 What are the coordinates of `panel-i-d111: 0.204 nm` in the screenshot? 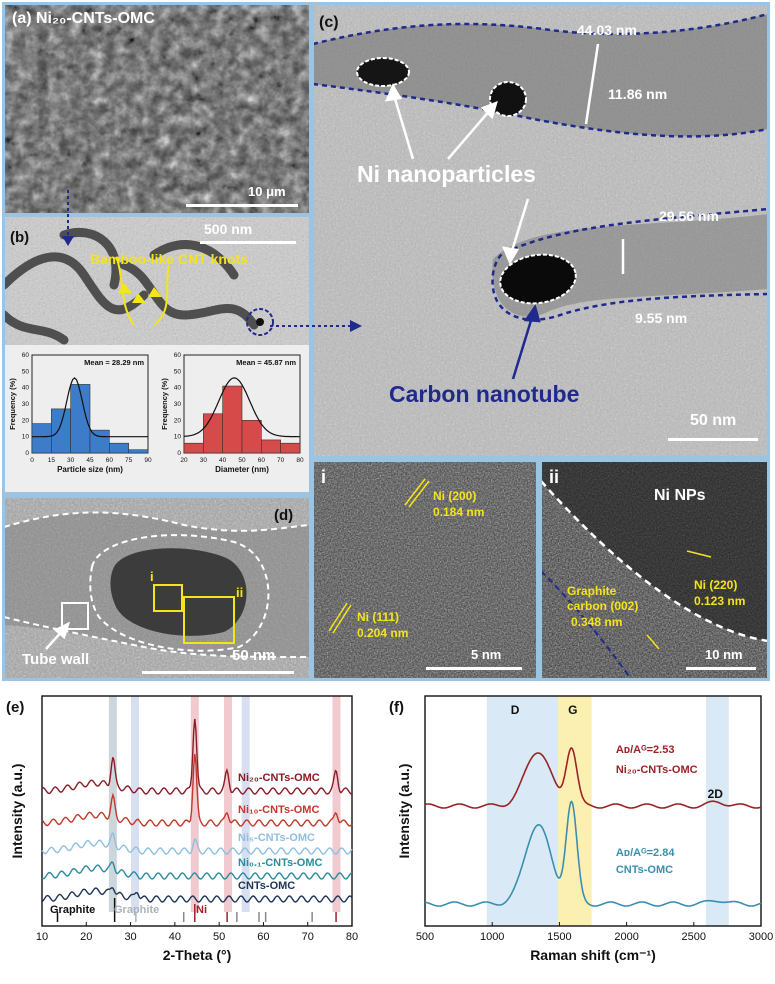 It's located at (383, 633).